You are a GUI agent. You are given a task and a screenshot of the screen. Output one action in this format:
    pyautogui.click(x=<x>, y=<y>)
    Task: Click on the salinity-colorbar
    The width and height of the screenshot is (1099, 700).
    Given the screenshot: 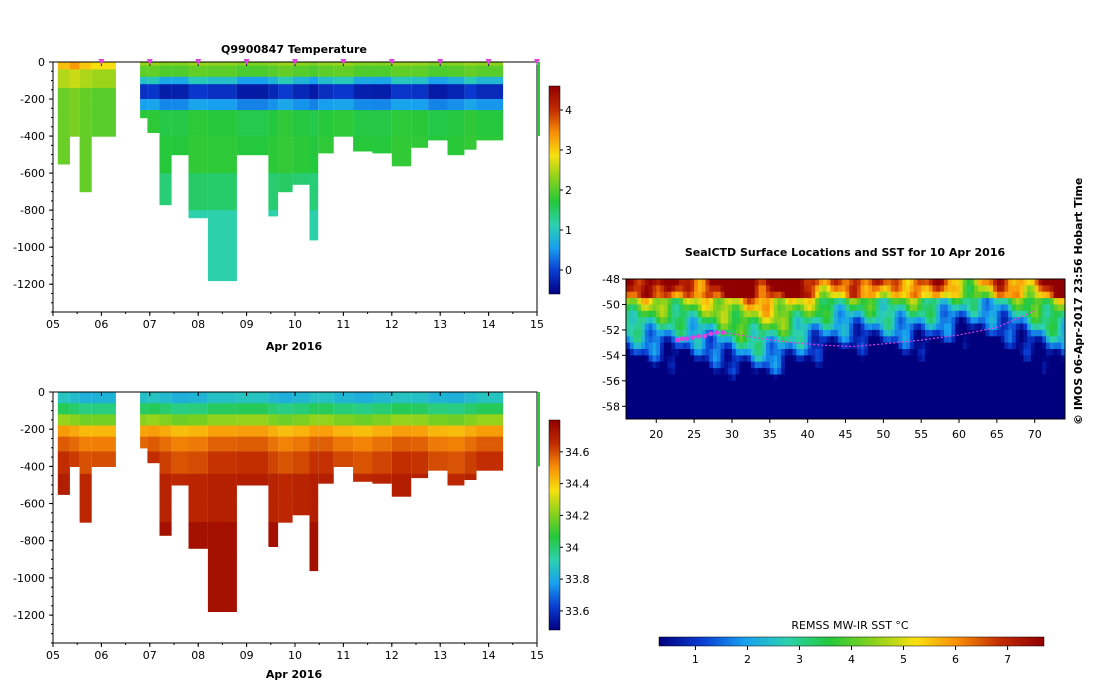 What is the action you would take?
    pyautogui.click(x=554, y=525)
    